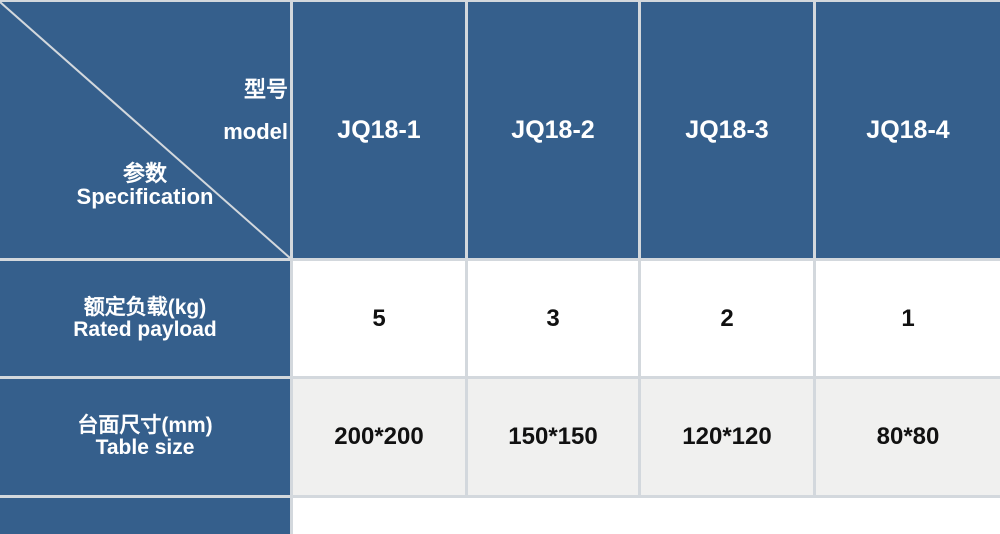 Image resolution: width=1000 pixels, height=534 pixels. I want to click on table-cell-payload-jq18-3: 2, so click(727, 318).